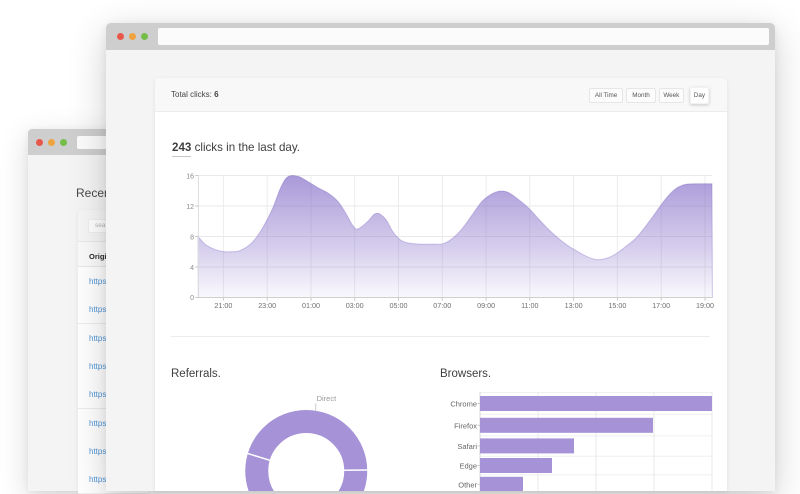  What do you see at coordinates (223, 305) in the screenshot?
I see `svg-text: 21:00` at bounding box center [223, 305].